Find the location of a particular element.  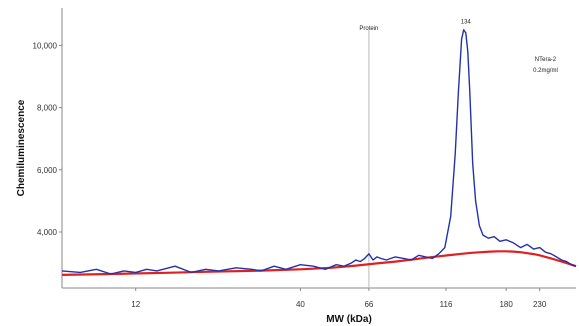

annotation-label: 134 is located at coordinates (466, 23).